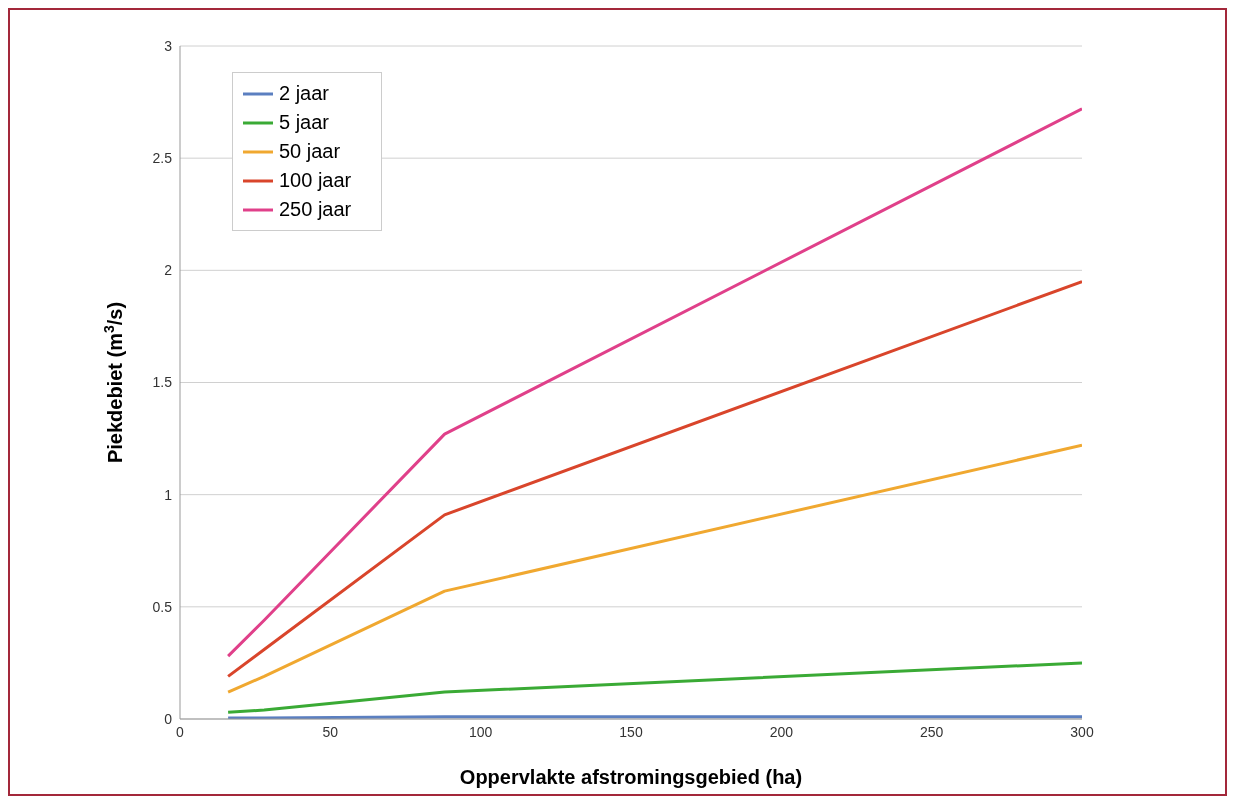  Describe the element at coordinates (330, 731) in the screenshot. I see `x-tick-label: 50` at that location.